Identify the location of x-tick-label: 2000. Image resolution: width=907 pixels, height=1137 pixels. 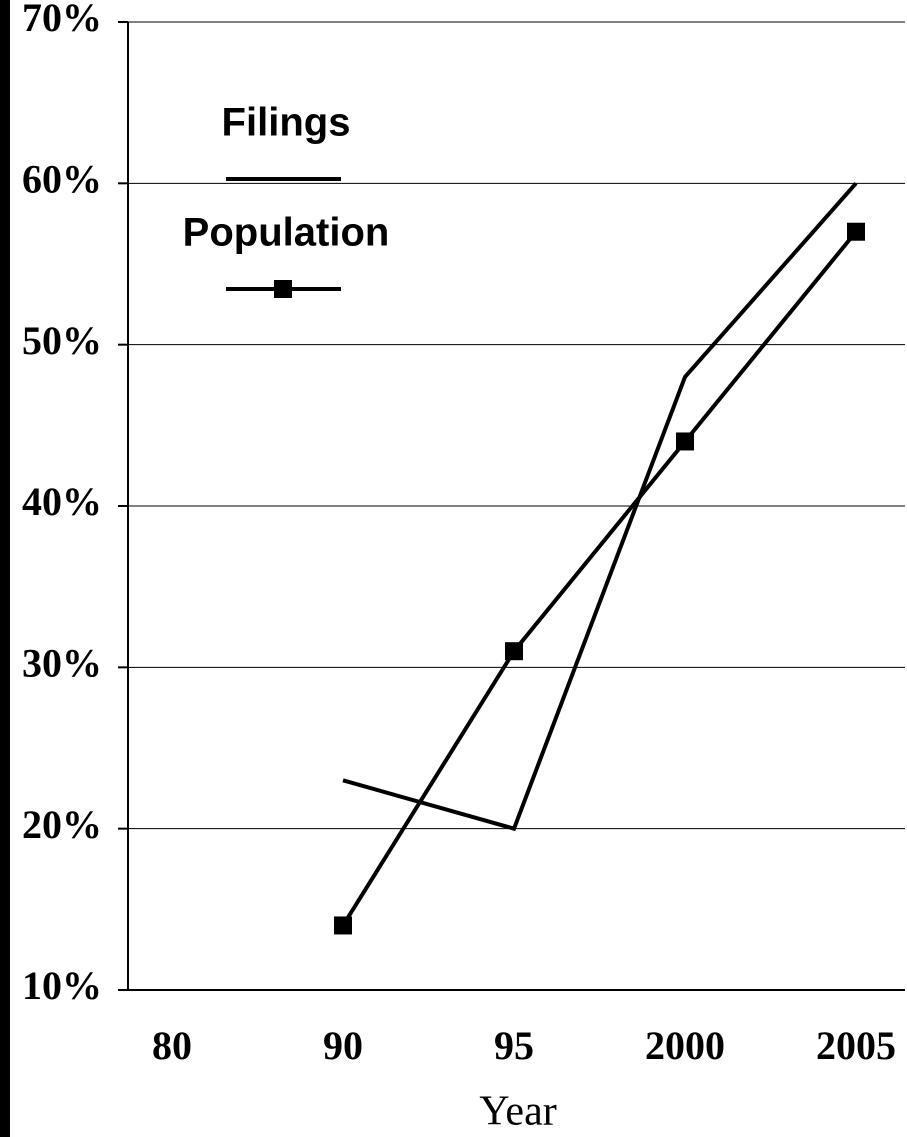
(685, 1045).